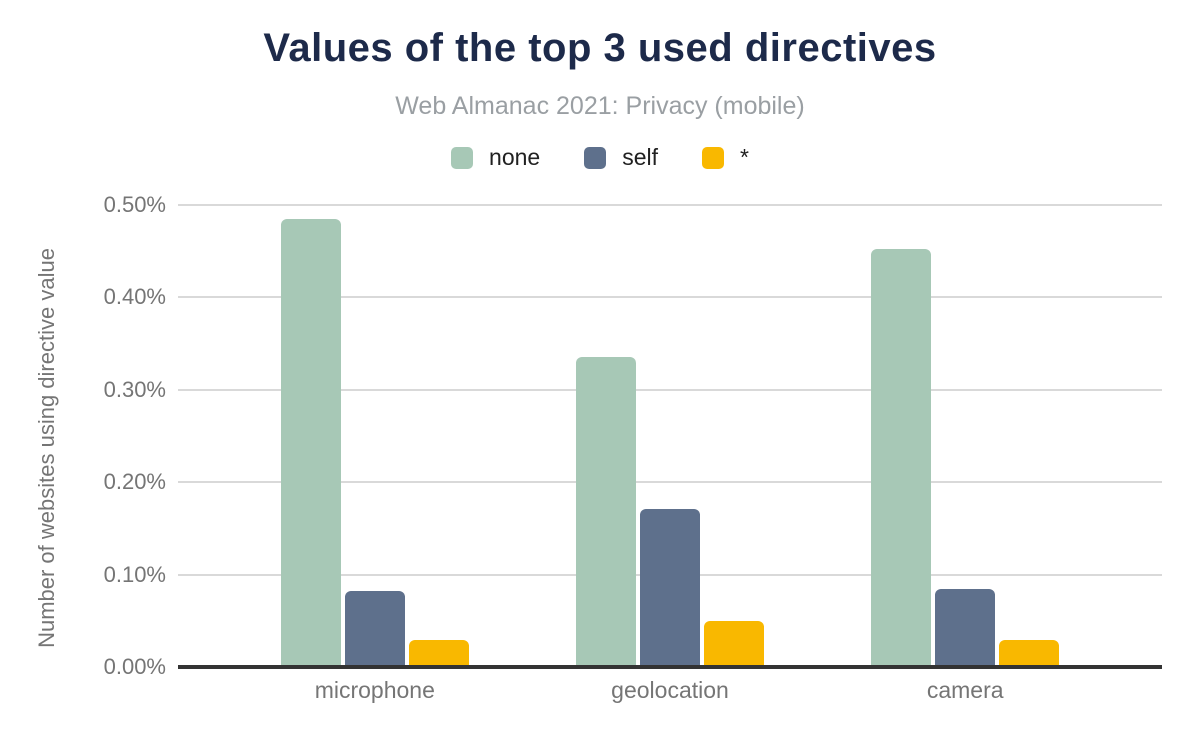 The width and height of the screenshot is (1200, 742). What do you see at coordinates (670, 667) in the screenshot?
I see `x-axis-baseline` at bounding box center [670, 667].